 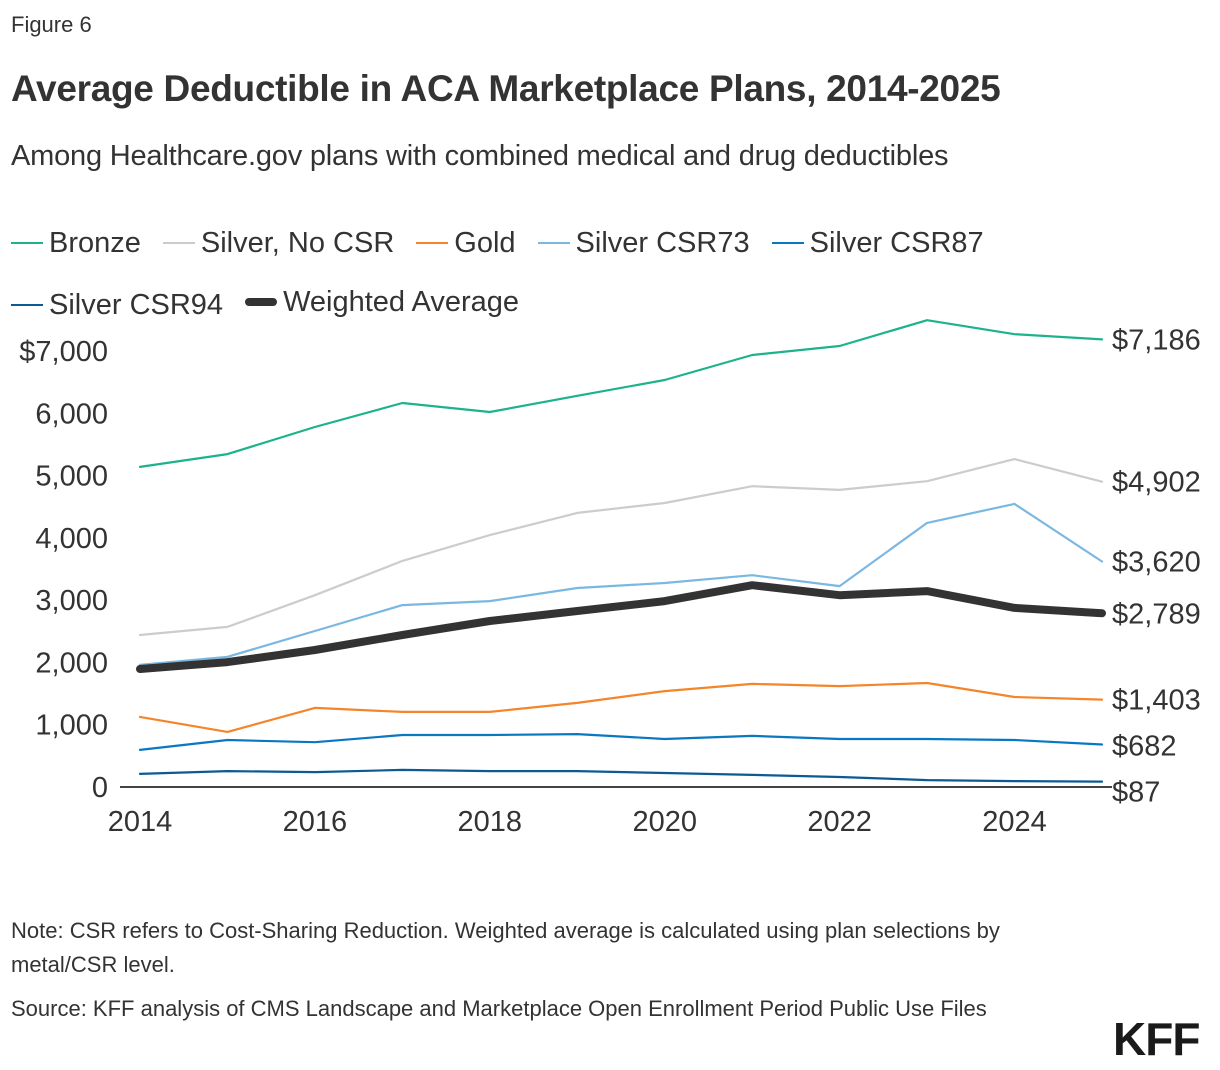 I want to click on y-tick-label: 3,000, so click(x=71, y=601).